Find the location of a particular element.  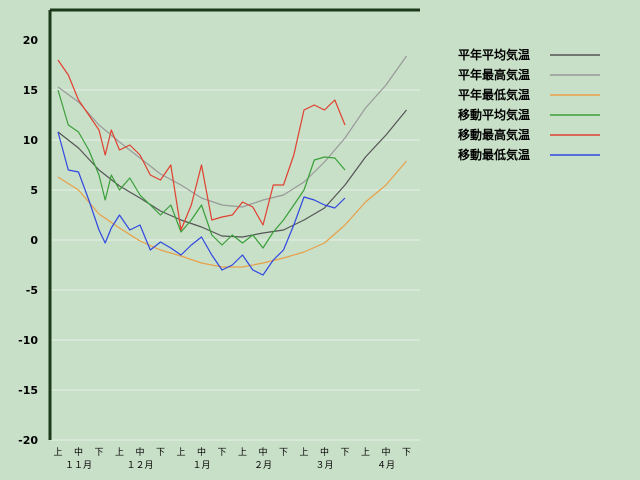

x-month-label: ４月 is located at coordinates (386, 465).